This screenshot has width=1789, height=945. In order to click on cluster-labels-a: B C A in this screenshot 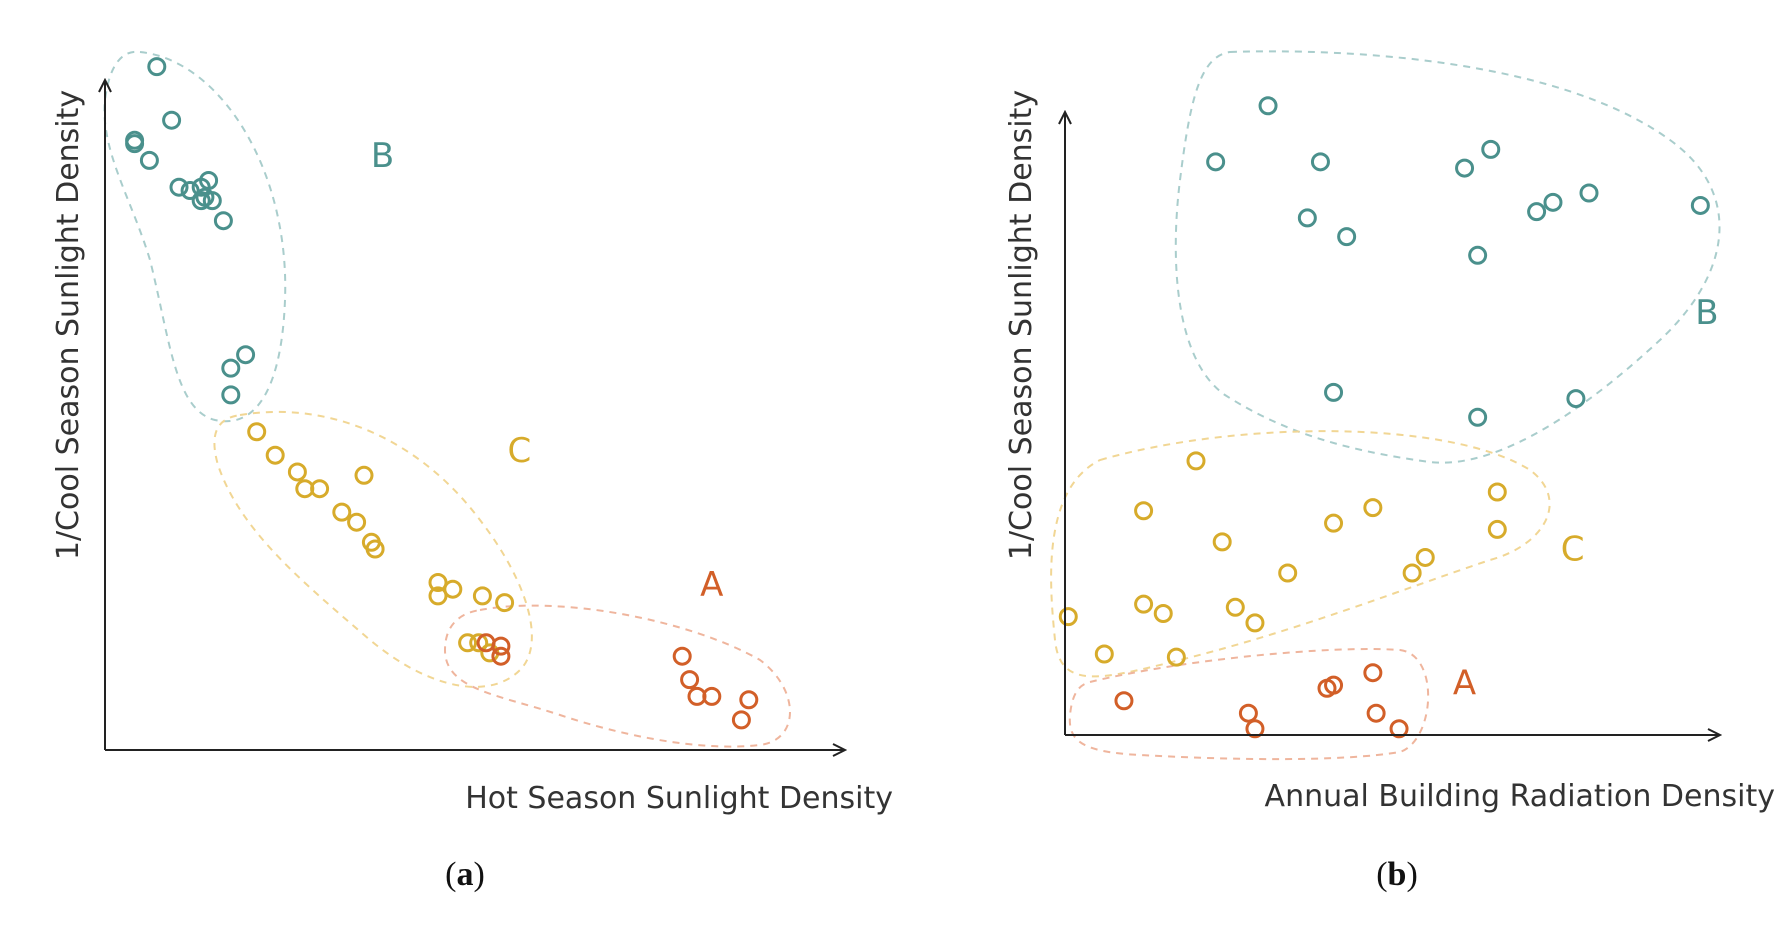, I will do `click(547, 370)`.